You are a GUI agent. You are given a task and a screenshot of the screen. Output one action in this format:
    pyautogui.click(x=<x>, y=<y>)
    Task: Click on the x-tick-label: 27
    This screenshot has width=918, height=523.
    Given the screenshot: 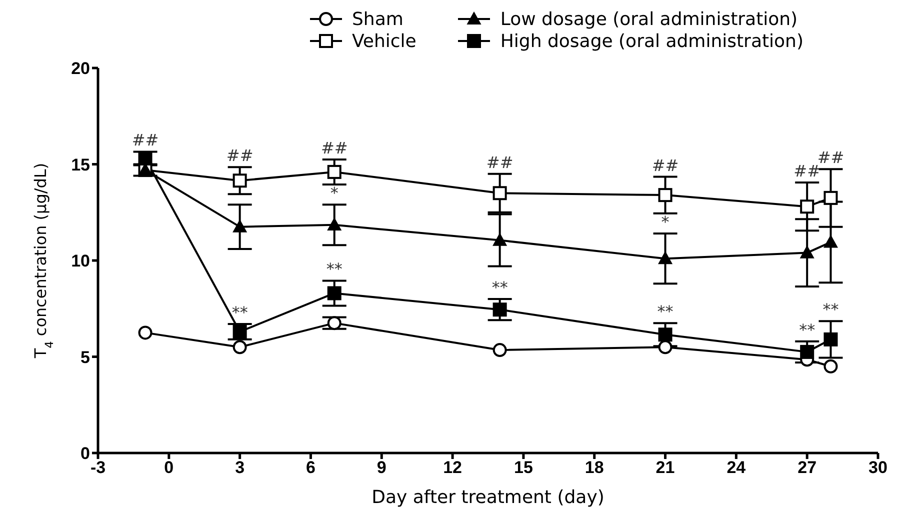 What is the action you would take?
    pyautogui.click(x=807, y=468)
    